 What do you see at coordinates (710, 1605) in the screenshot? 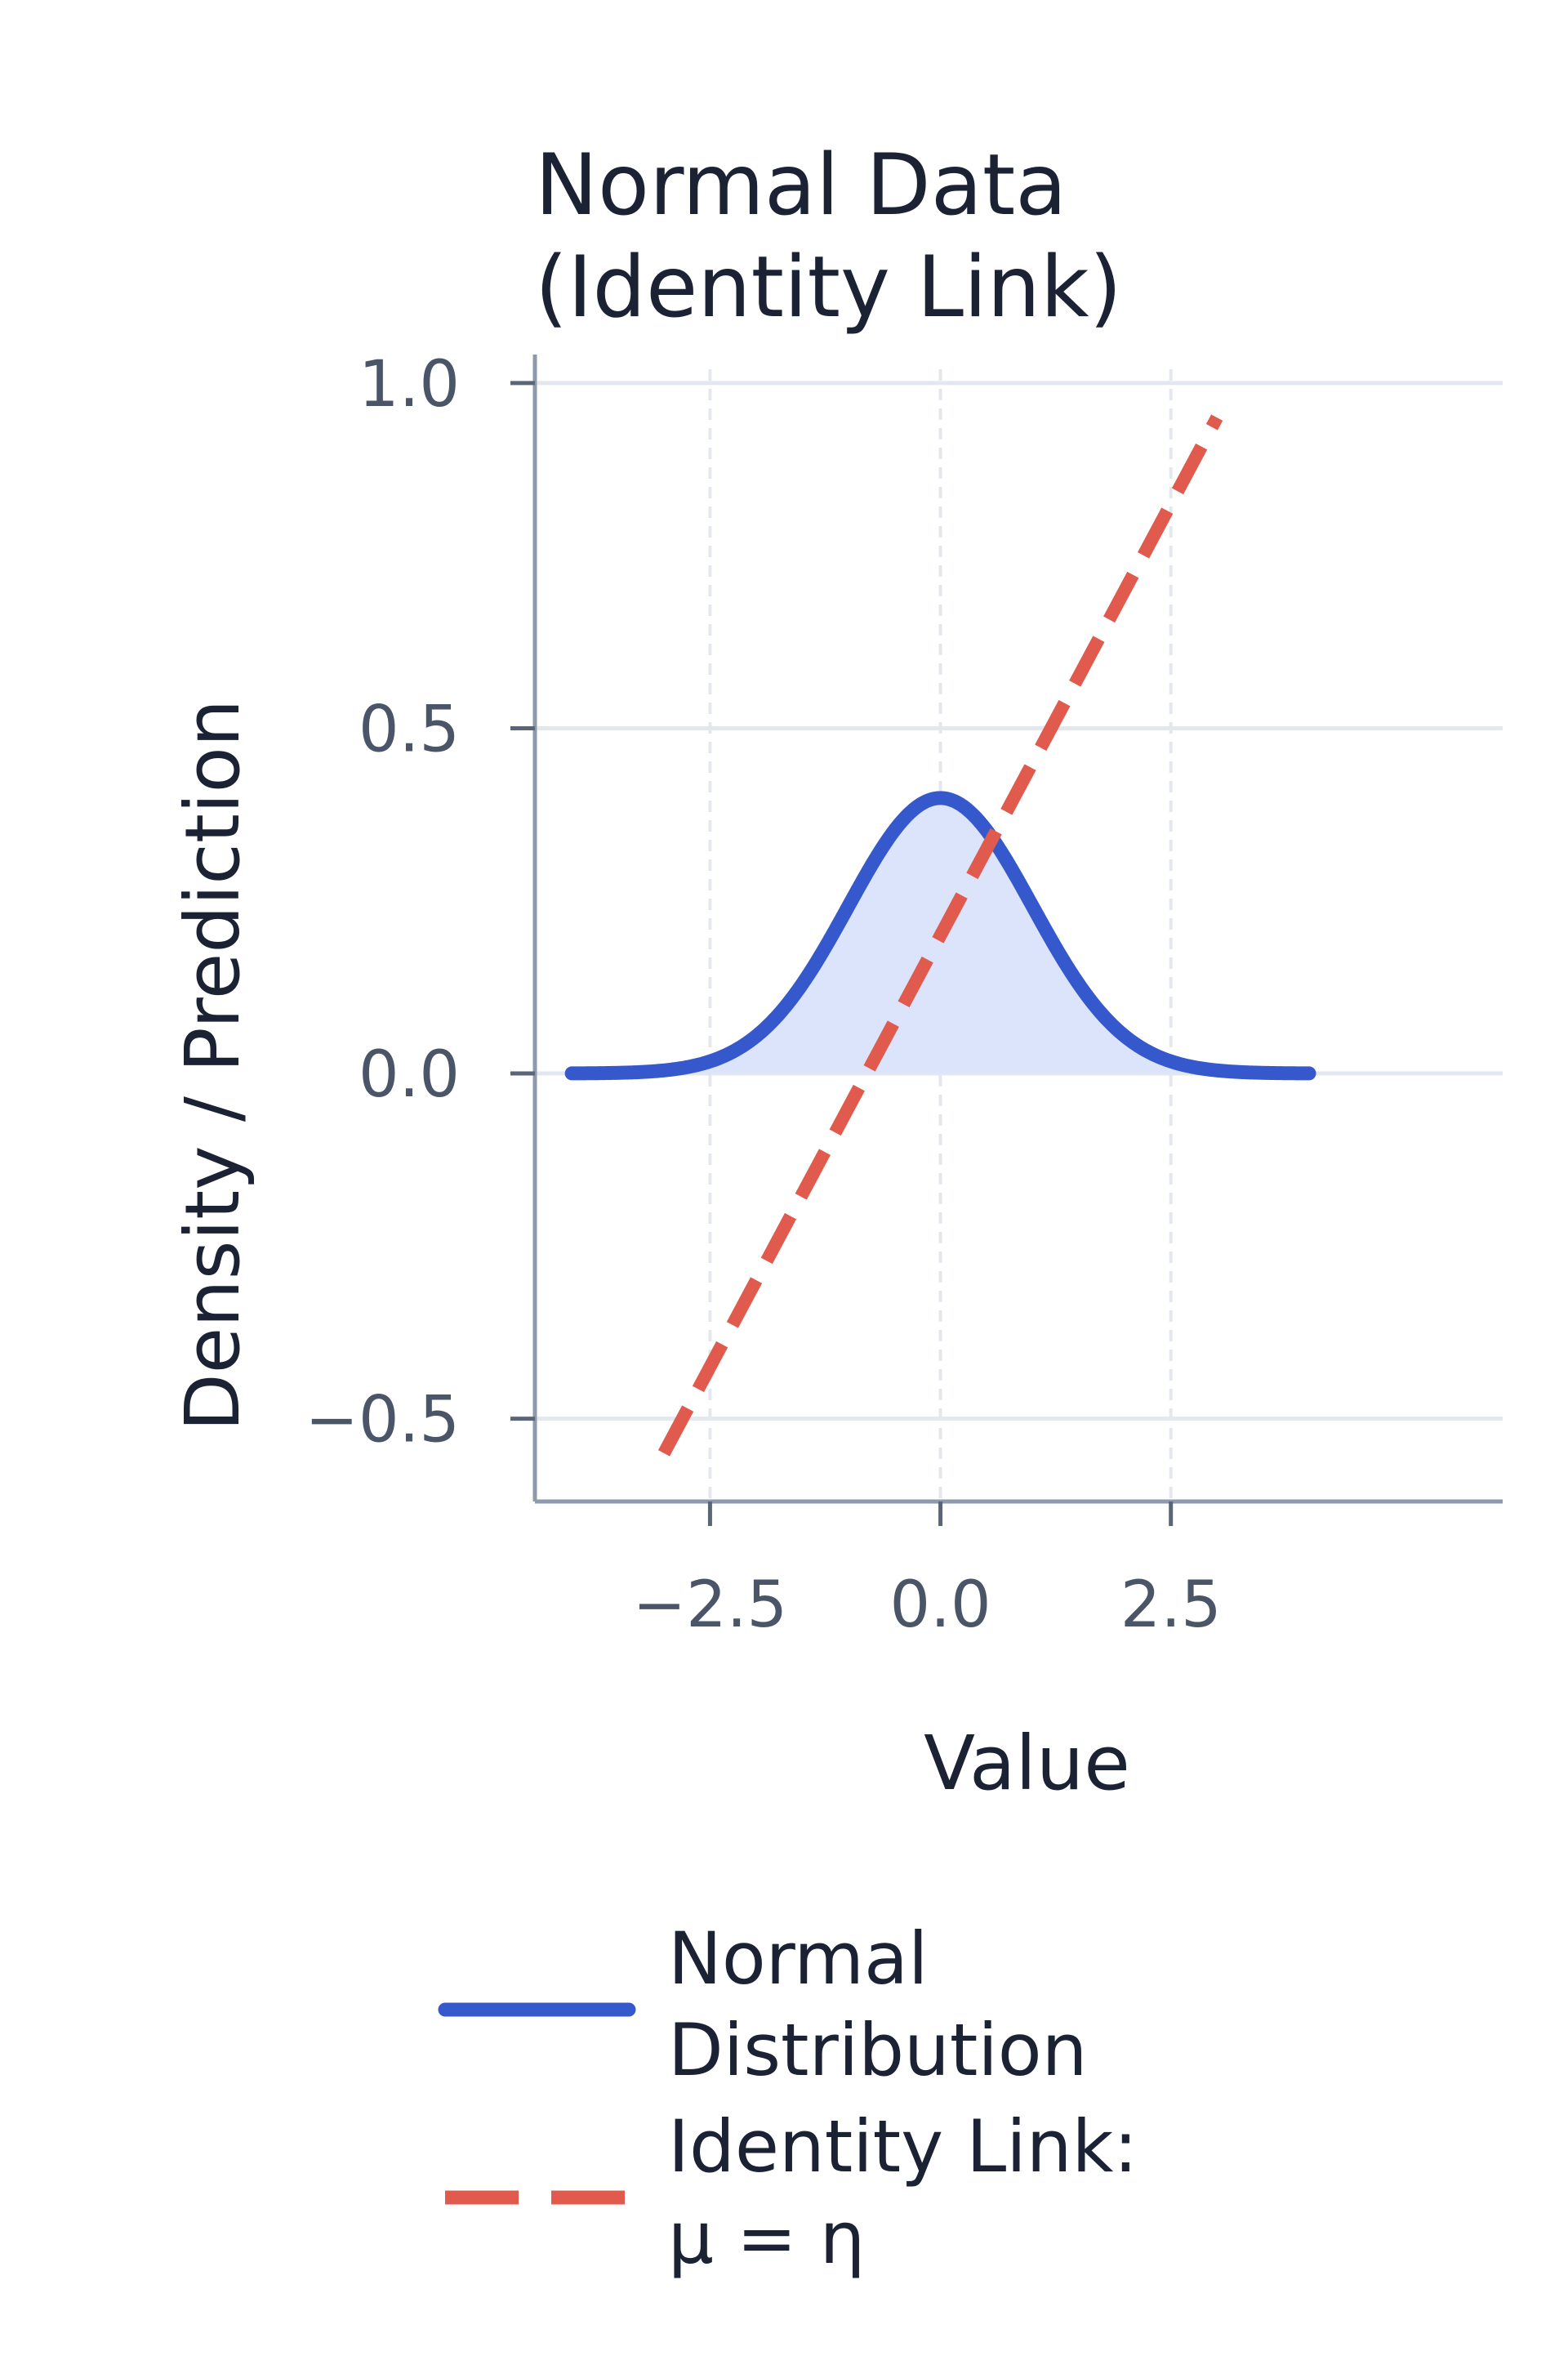
I see `x-tick-label-0: −2.5` at bounding box center [710, 1605].